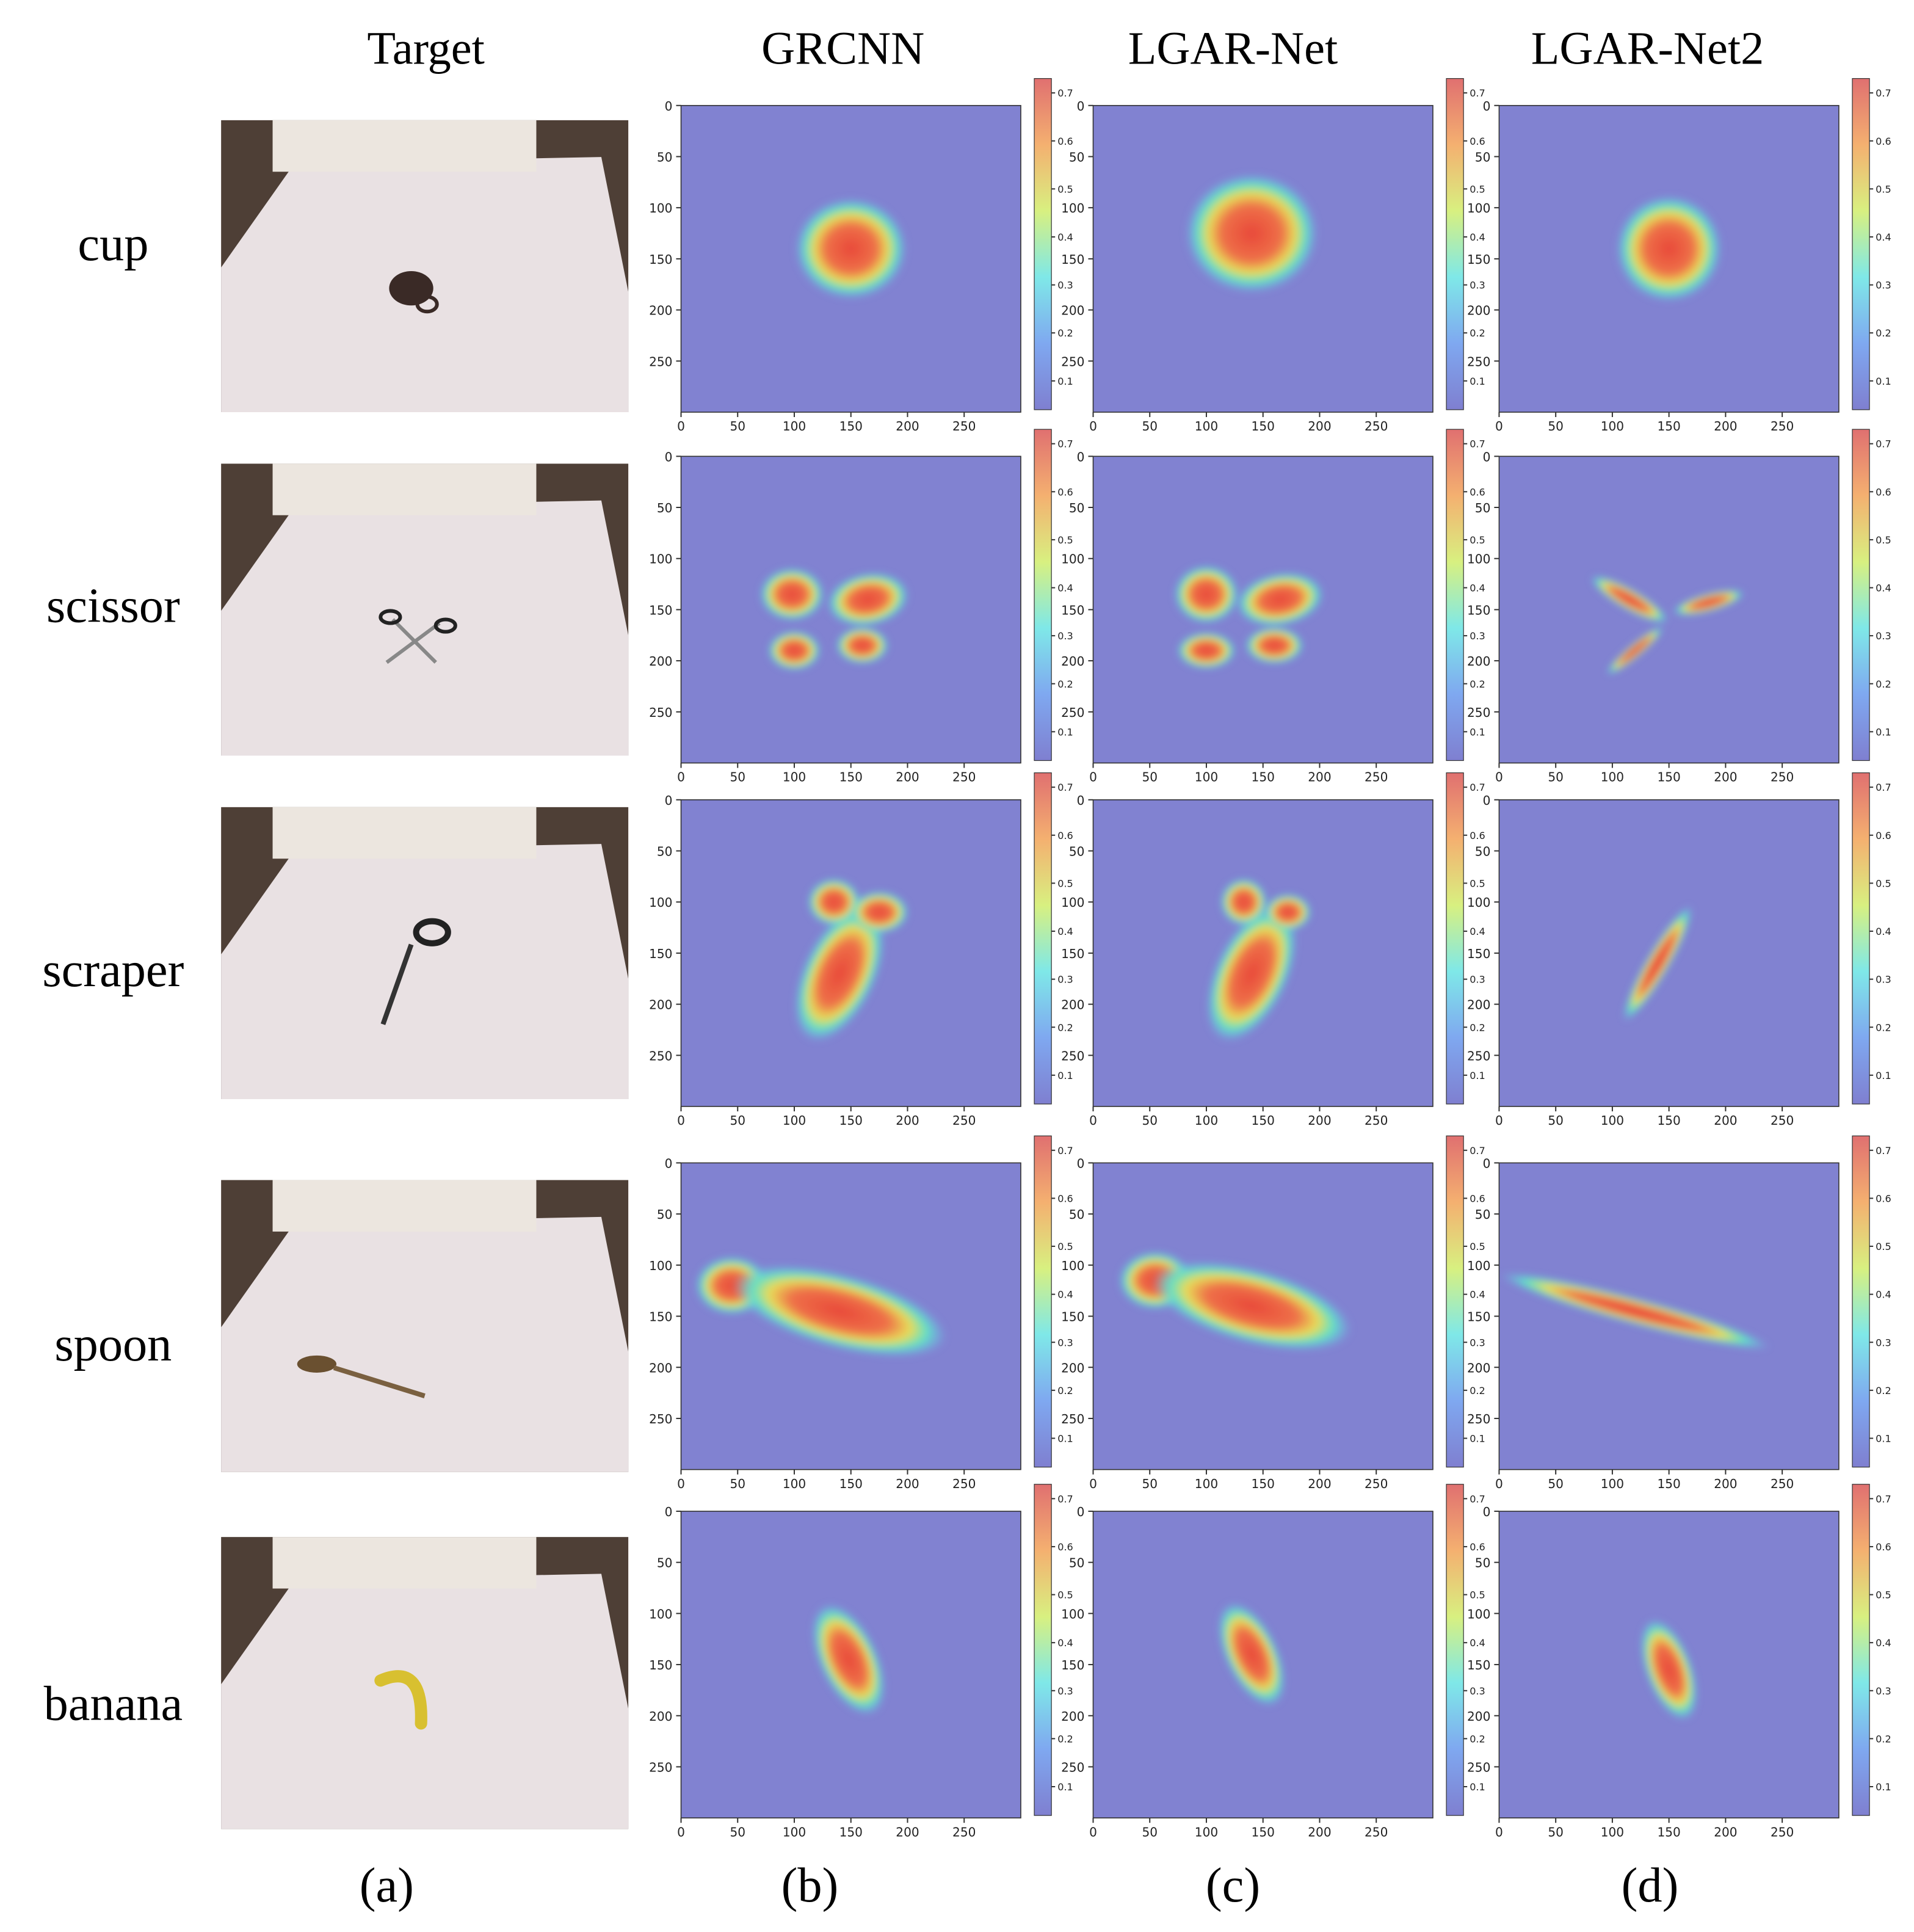  Describe the element at coordinates (842, 48) in the screenshot. I see `column-header: GRCNN` at that location.